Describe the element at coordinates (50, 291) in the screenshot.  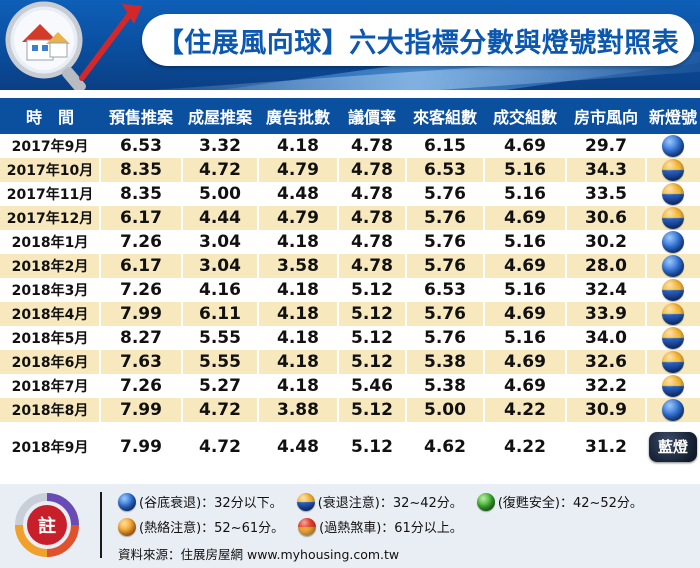
I see `cell-date: 2018年3月` at that location.